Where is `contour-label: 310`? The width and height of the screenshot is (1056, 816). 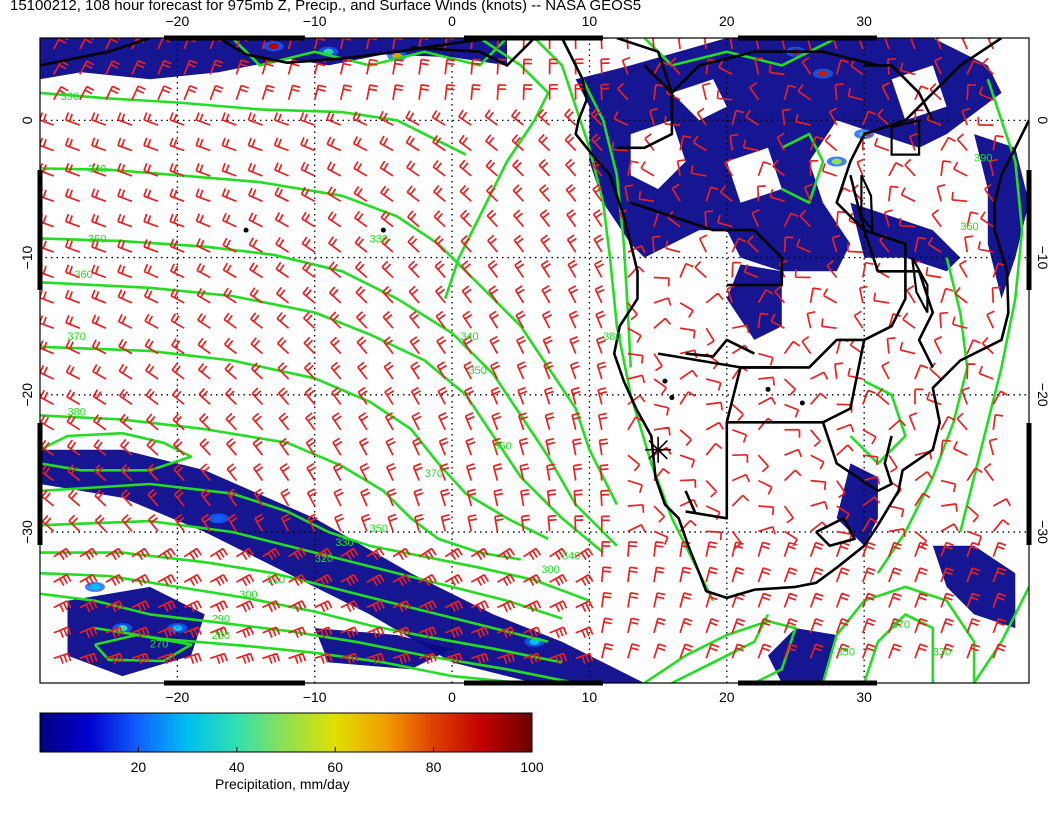
contour-label: 310 is located at coordinates (276, 580).